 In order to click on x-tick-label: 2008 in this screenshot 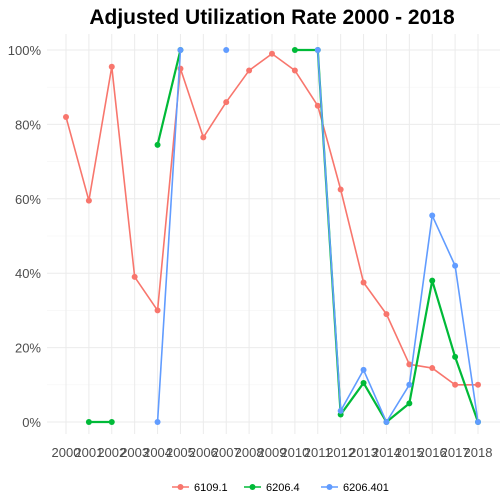, I will do `click(249, 452)`.